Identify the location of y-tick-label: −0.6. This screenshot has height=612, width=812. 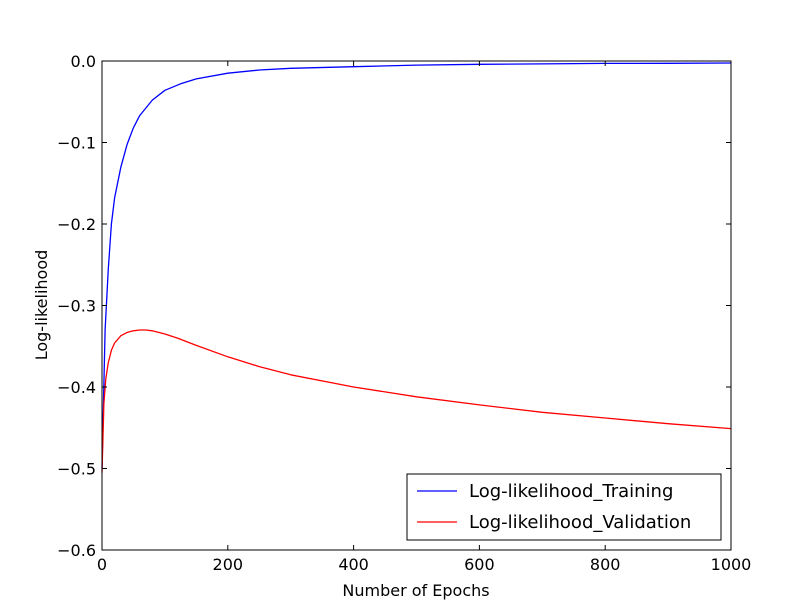
(76, 550).